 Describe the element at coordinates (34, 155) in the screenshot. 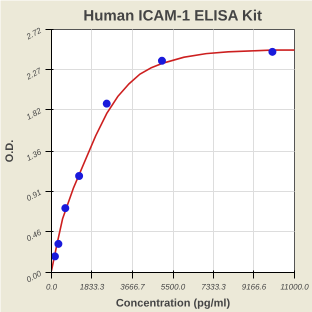

I see `y-tick-label: 1.36` at that location.